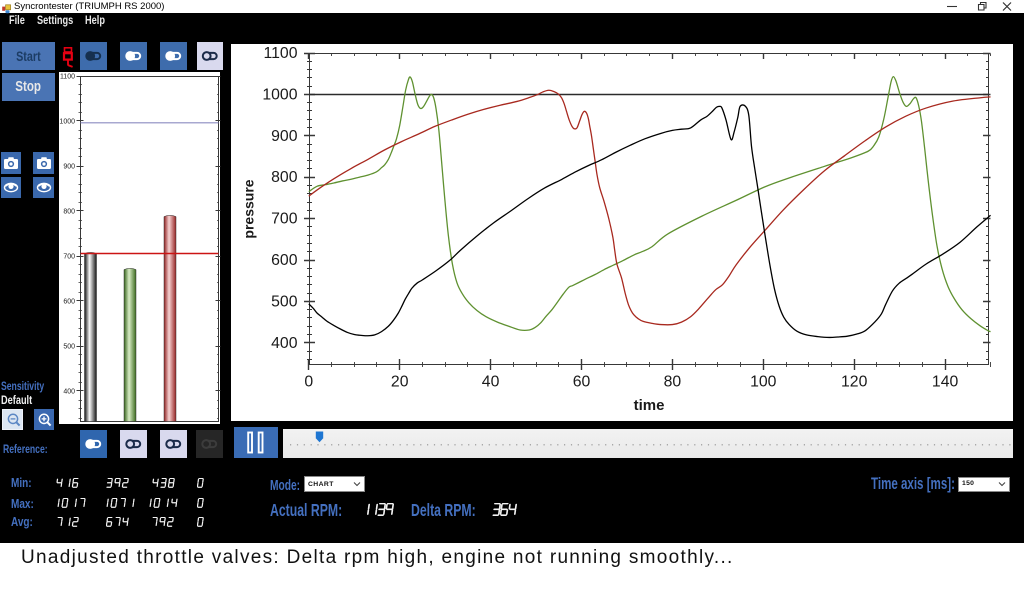  I want to click on svg-text: 80, so click(673, 382).